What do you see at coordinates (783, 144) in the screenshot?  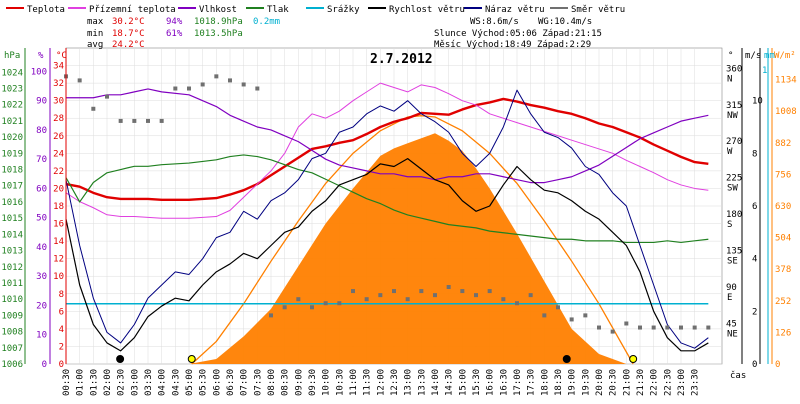 I see `wm2-tick-label: 882` at bounding box center [783, 144].